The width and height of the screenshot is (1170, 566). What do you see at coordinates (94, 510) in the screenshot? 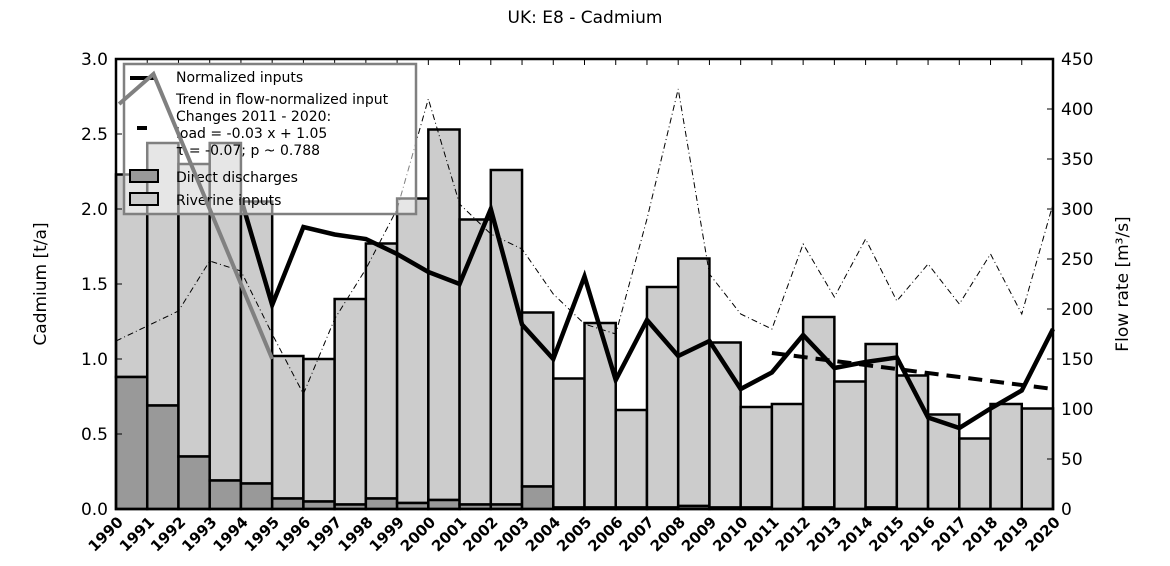
I see `y-tick-label: 0.0` at bounding box center [94, 510].